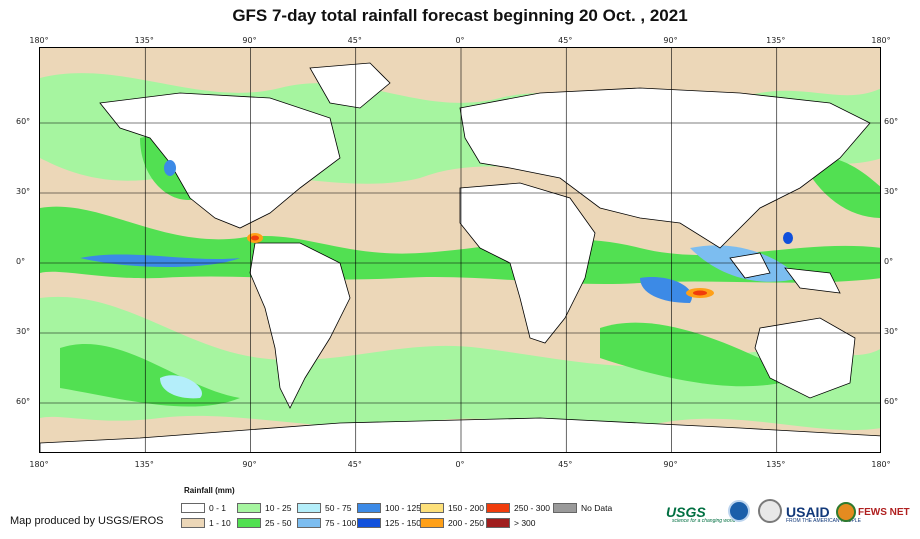  Describe the element at coordinates (338, 508) in the screenshot. I see `legend-label: 50 - 75` at that location.